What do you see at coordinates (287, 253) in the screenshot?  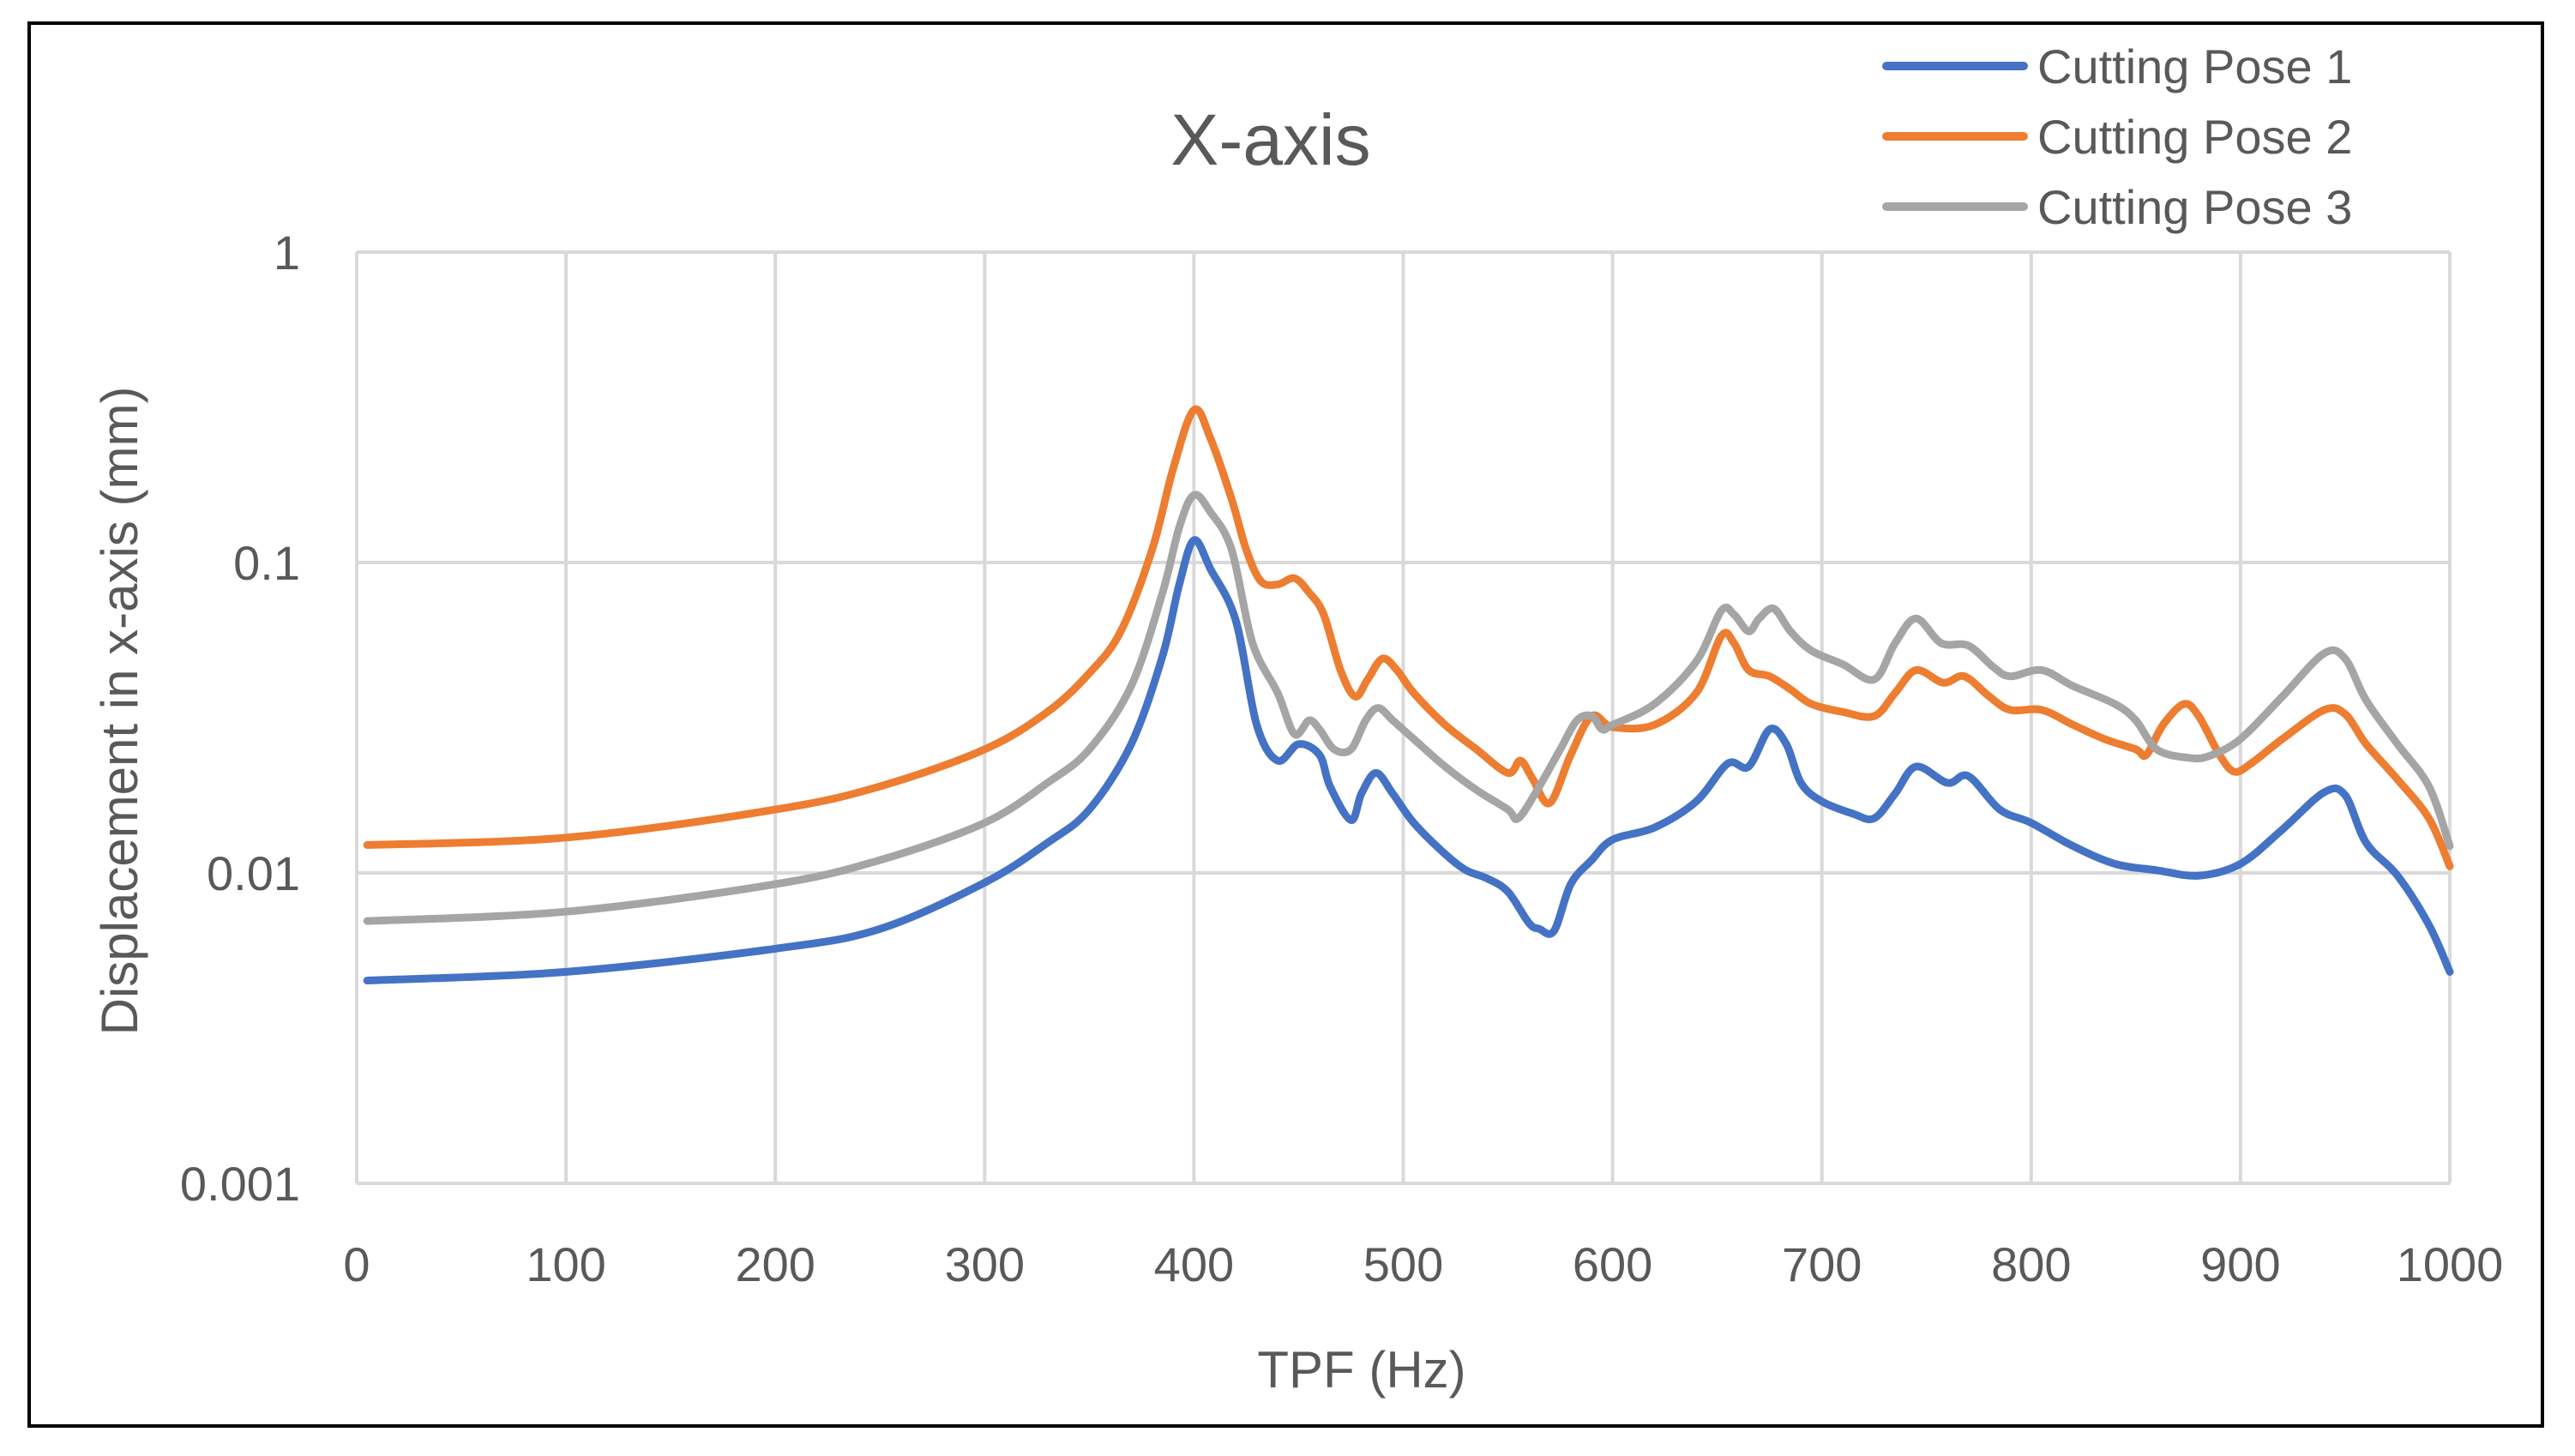 I see `y-tick-label: 1` at bounding box center [287, 253].